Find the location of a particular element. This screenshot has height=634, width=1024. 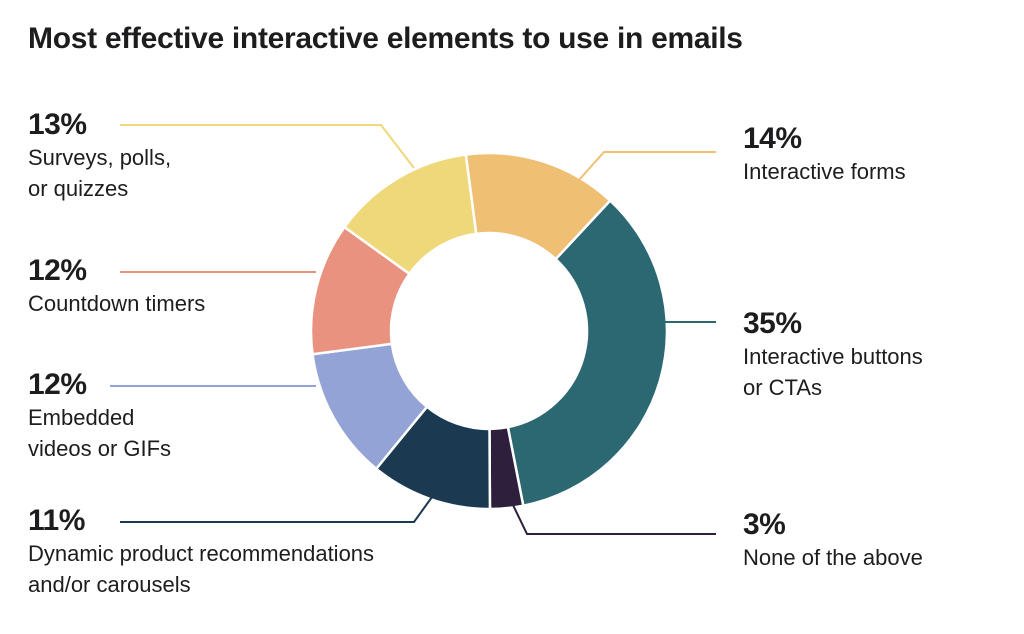

category-label: Interactive buttons or CTAs is located at coordinates (833, 372).